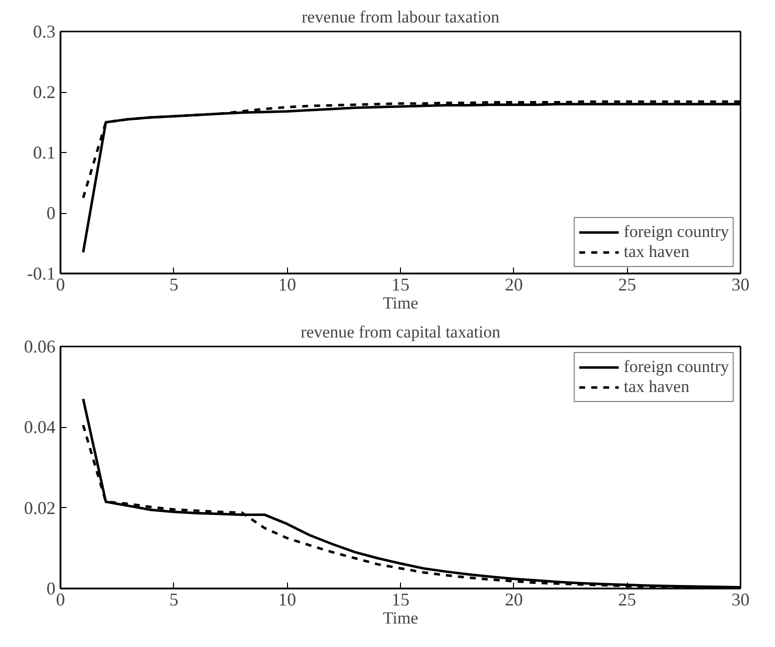  I want to click on y-tick-label: 0.04, so click(40, 427).